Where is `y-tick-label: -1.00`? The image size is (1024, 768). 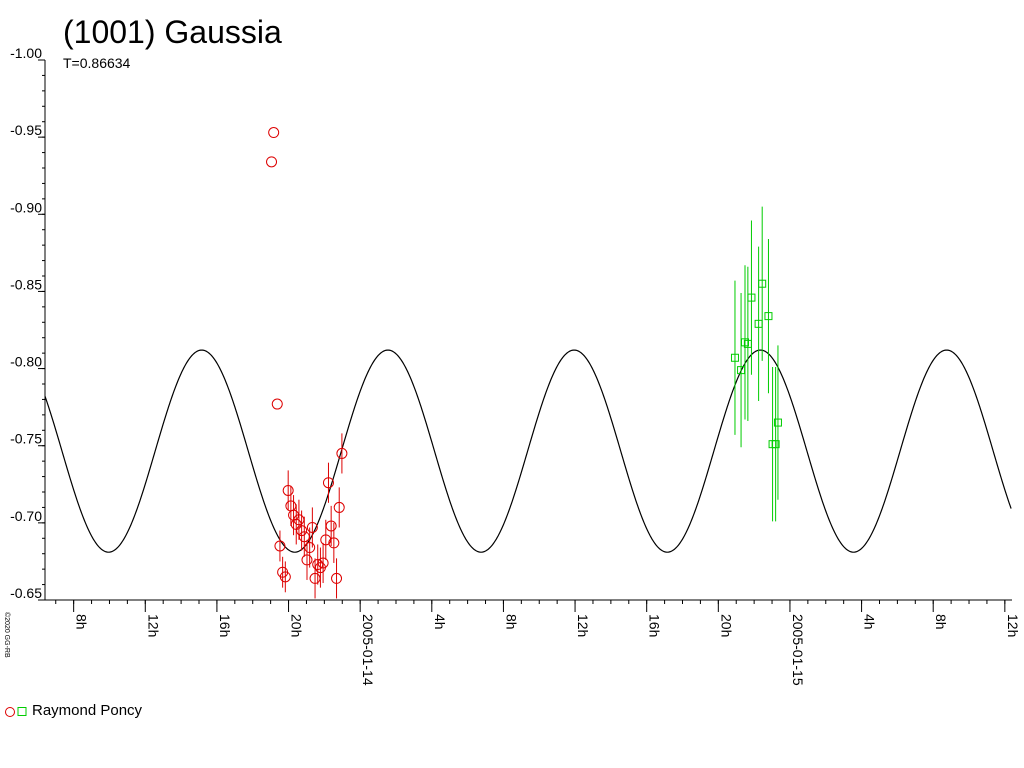
y-tick-label: -1.00 is located at coordinates (26, 53).